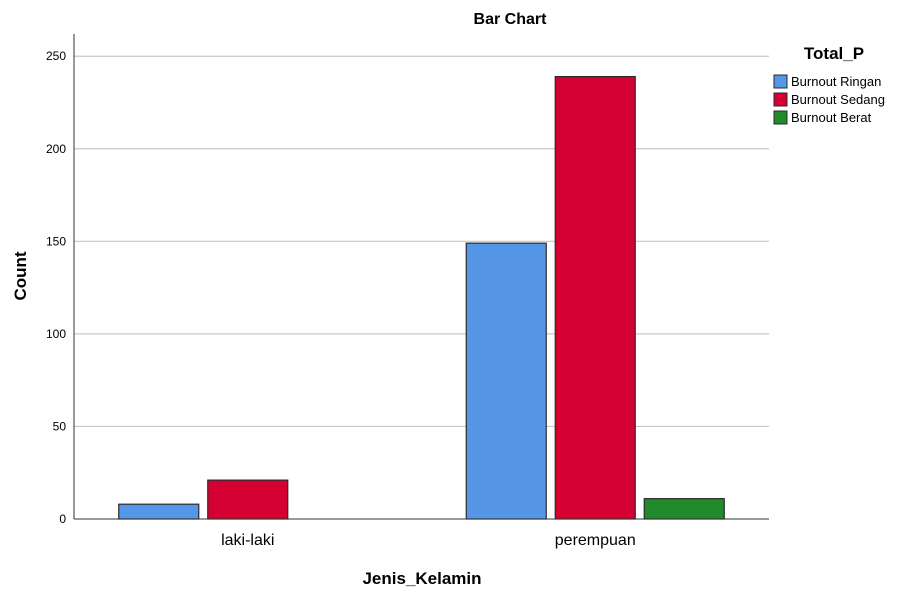 Image resolution: width=908 pixels, height=596 pixels. I want to click on y-tick-labels: 0 50 100 150 200 250, so click(56, 287).